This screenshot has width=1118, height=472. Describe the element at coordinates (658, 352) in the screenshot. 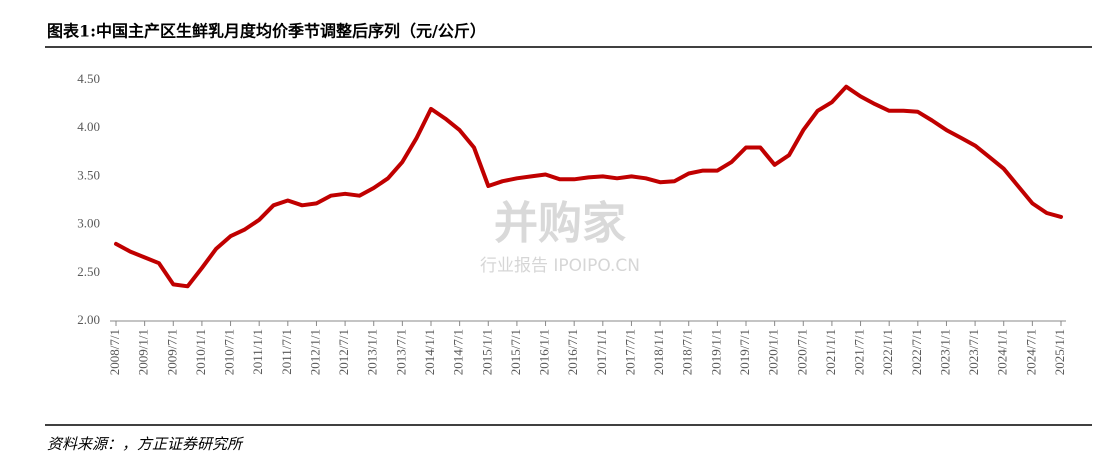

I see `x-tick-label: 2018/1/1` at that location.